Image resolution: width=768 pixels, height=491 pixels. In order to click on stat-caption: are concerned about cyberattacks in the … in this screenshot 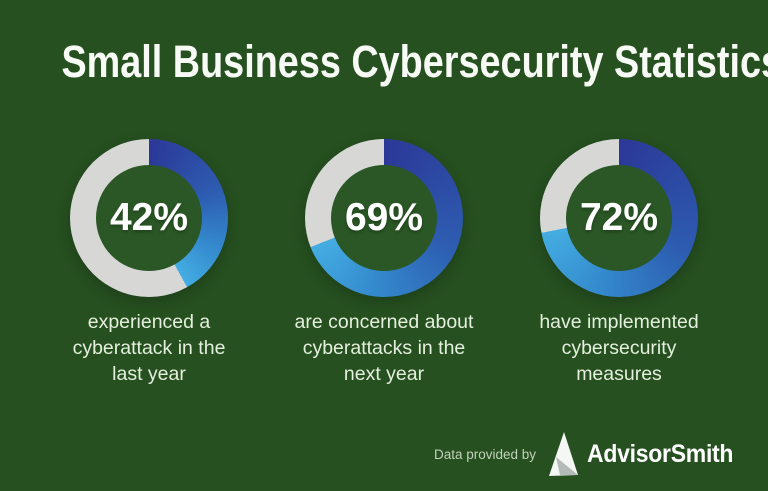, I will do `click(384, 348)`.